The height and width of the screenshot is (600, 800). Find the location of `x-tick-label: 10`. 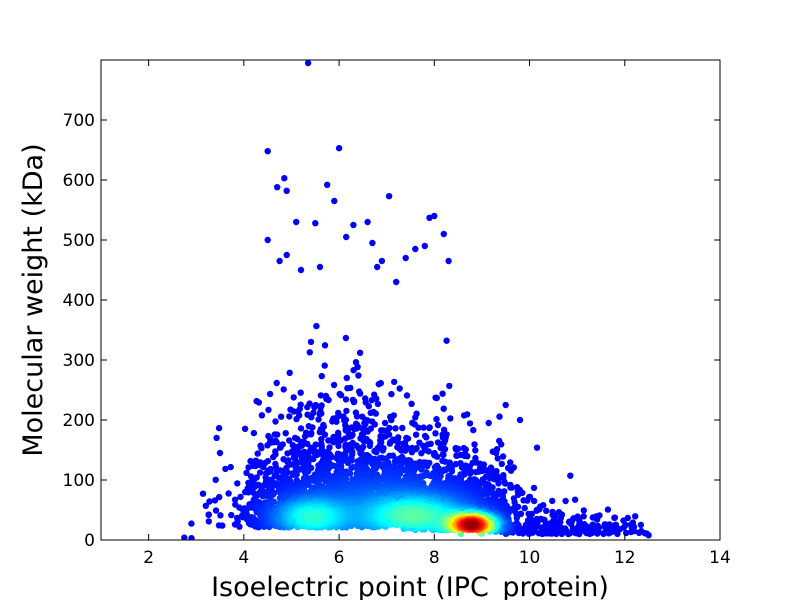

x-tick-label: 10 is located at coordinates (530, 558).